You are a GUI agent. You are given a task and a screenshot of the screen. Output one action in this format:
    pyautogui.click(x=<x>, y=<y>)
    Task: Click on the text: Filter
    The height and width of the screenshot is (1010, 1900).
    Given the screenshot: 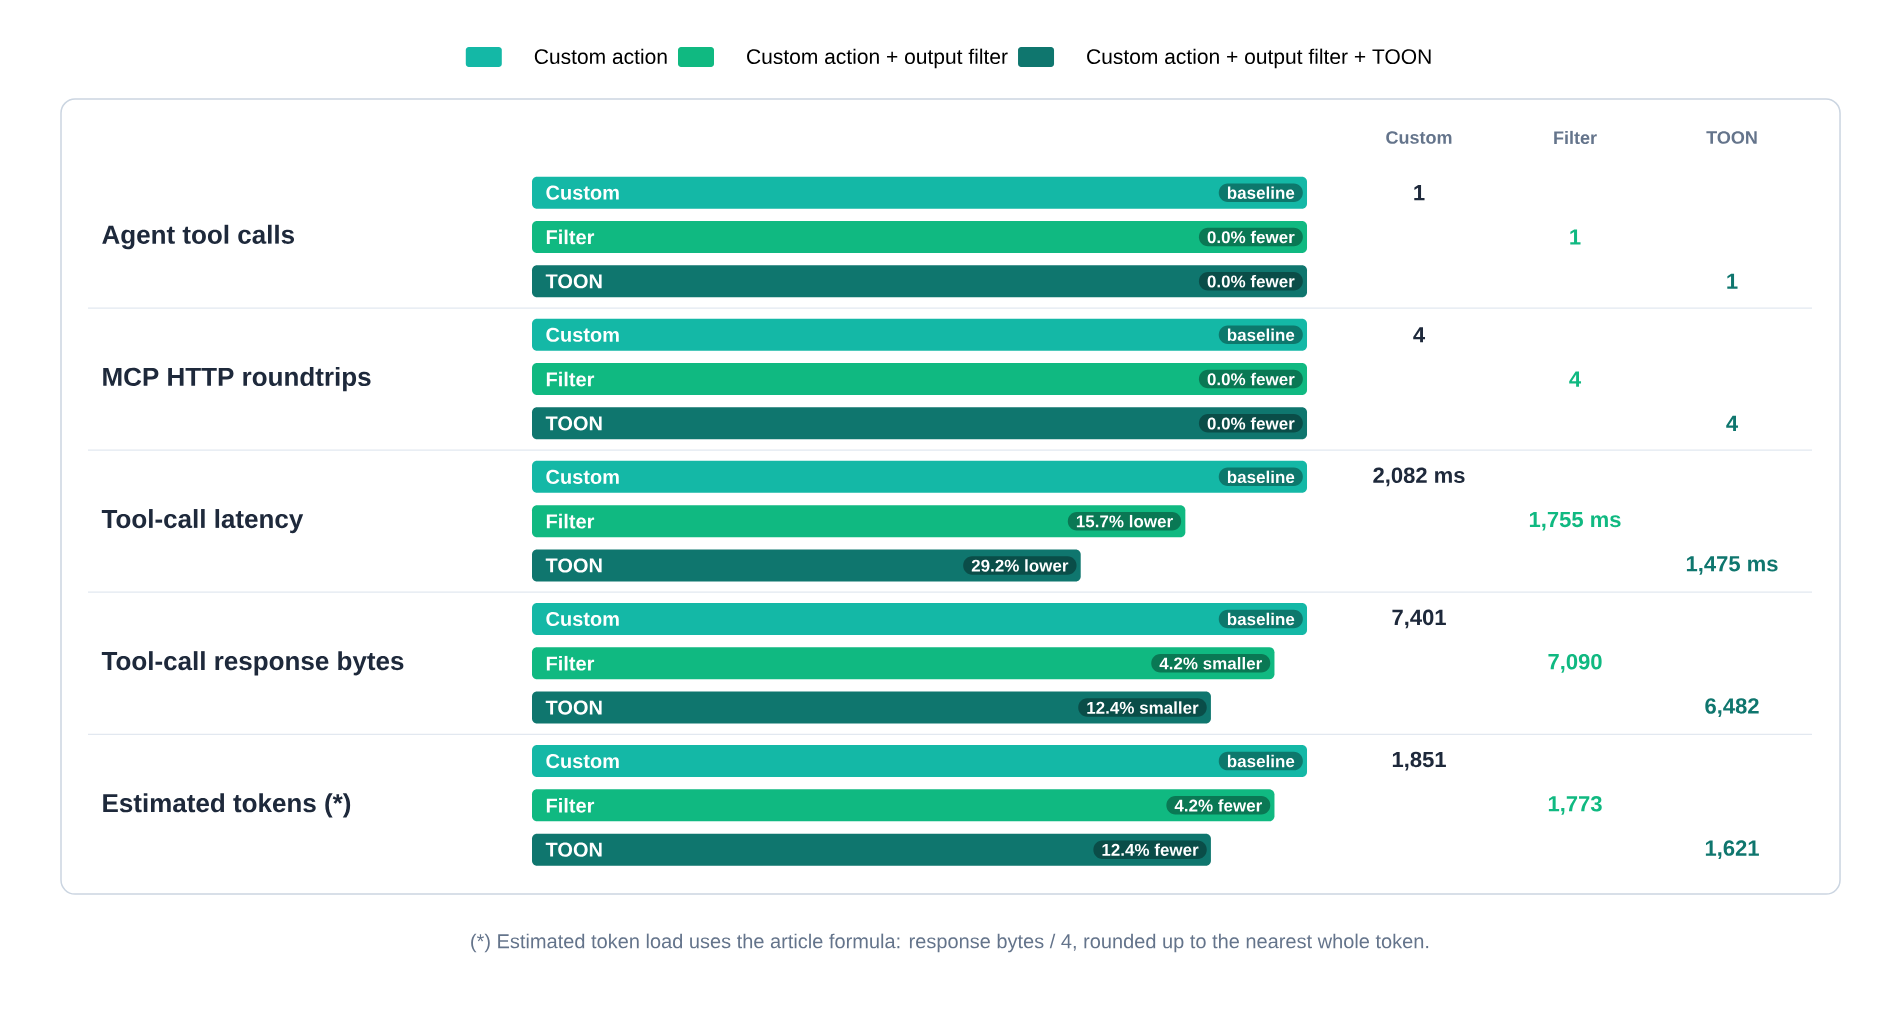 What is the action you would take?
    pyautogui.click(x=1575, y=137)
    